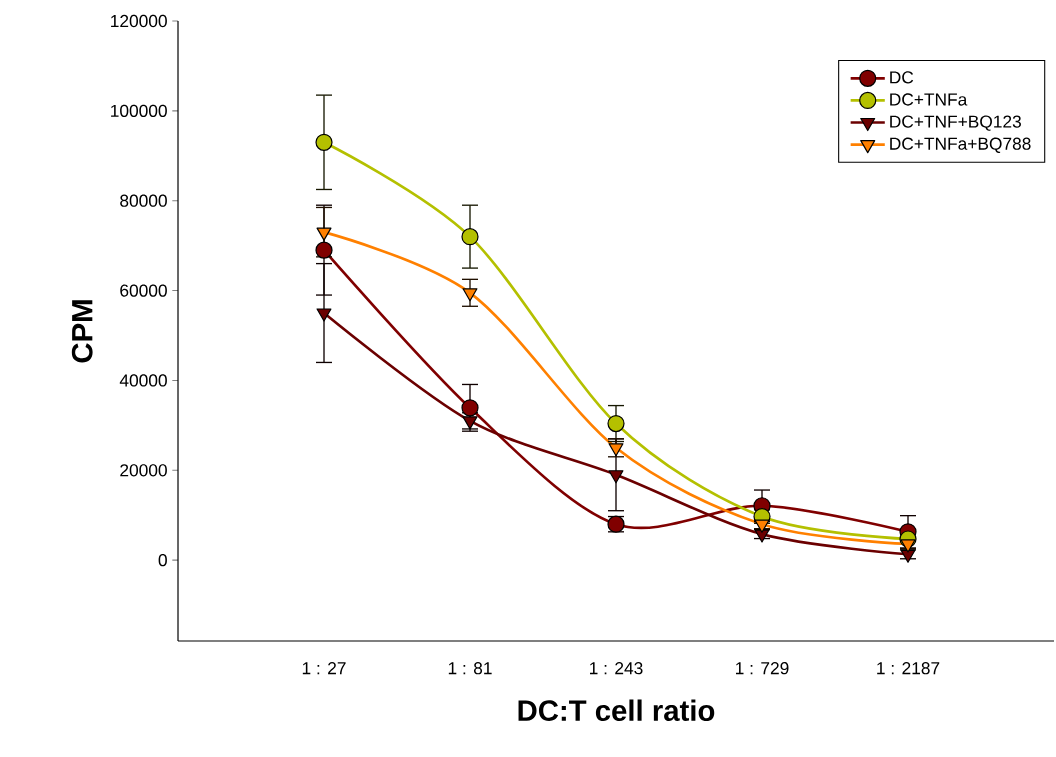 This screenshot has height=757, width=1056. What do you see at coordinates (143, 470) in the screenshot?
I see `y-tick-label: 20000` at bounding box center [143, 470].